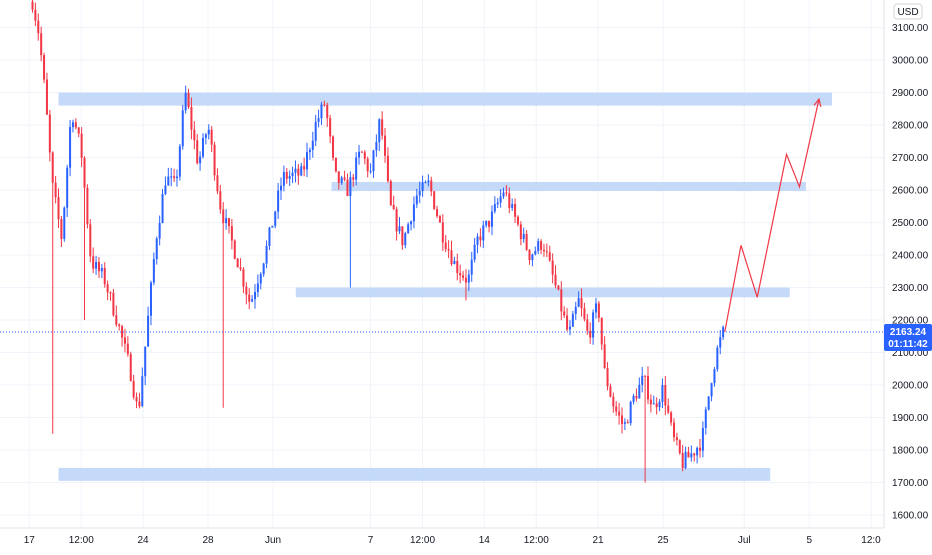  I want to click on price-tick-label: 2800.00, so click(910, 126).